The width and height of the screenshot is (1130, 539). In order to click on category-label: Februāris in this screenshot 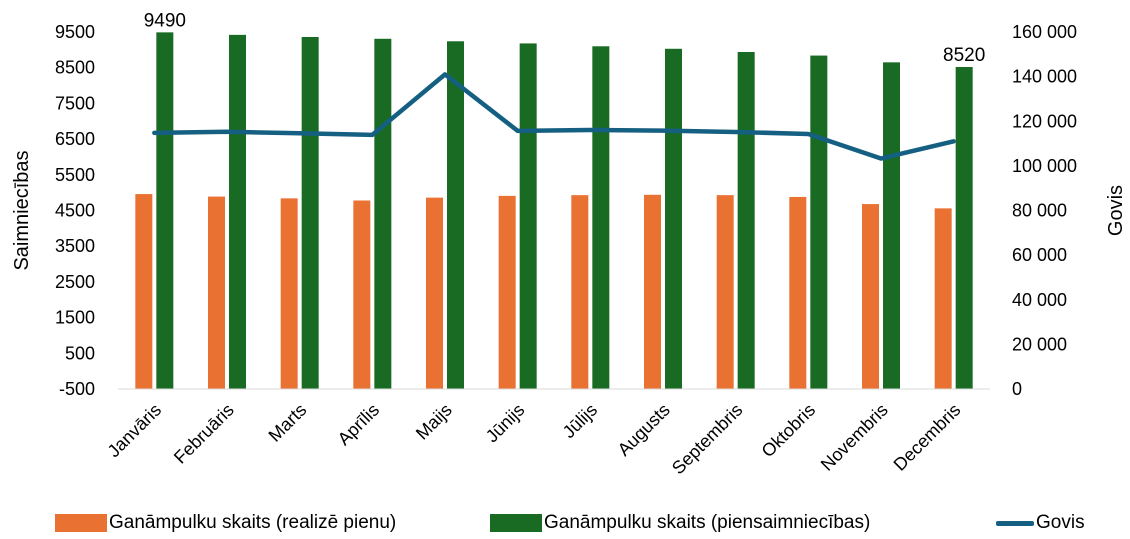, I will do `click(204, 434)`.